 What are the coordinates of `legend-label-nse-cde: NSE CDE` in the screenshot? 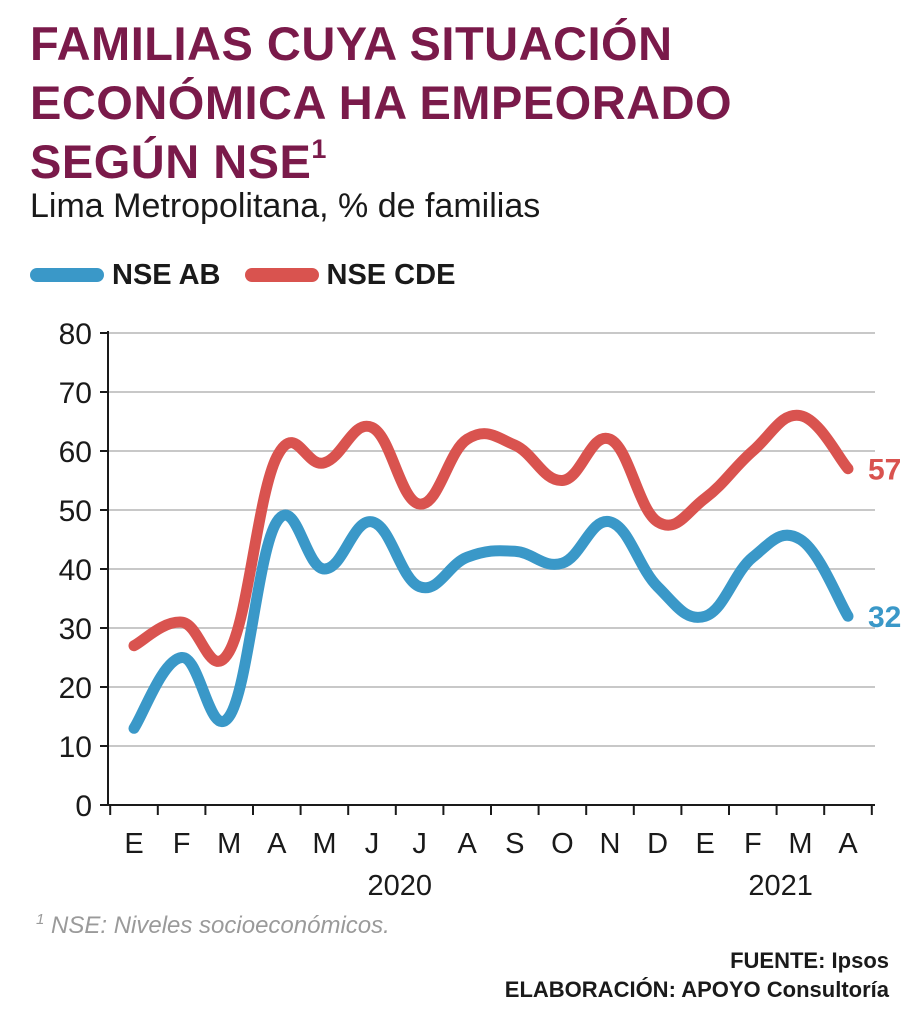 It's located at (391, 274).